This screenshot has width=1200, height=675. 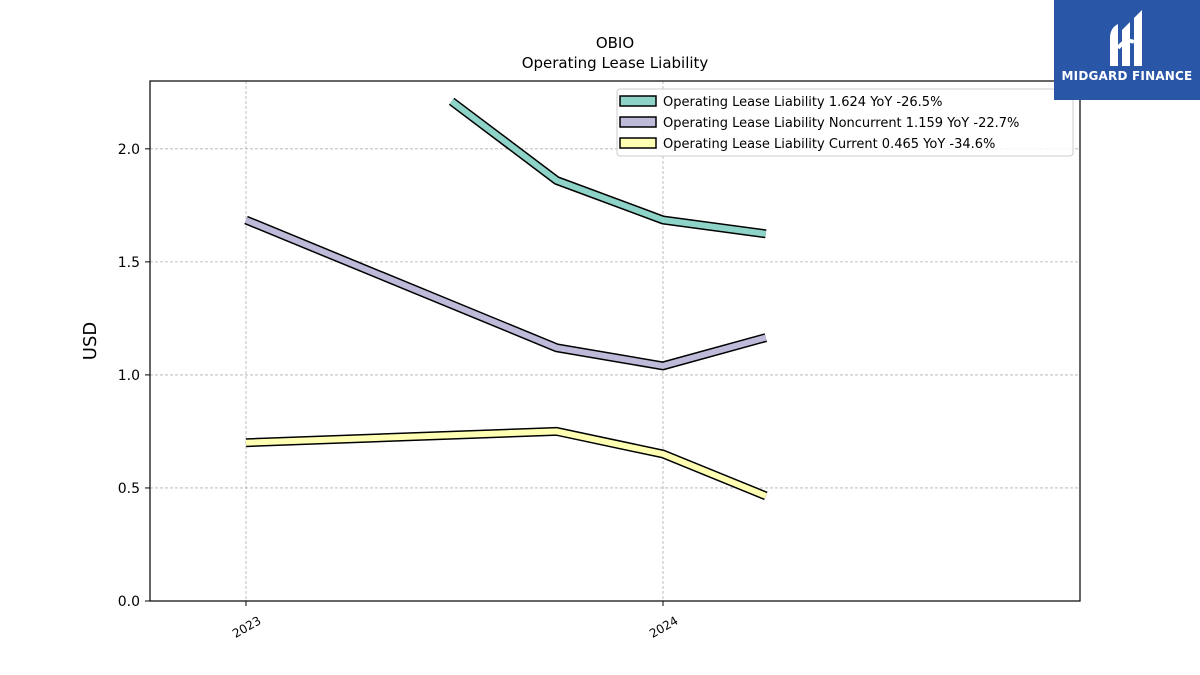 I want to click on chart-subtitle: Operating Lease Liability, so click(x=615, y=63).